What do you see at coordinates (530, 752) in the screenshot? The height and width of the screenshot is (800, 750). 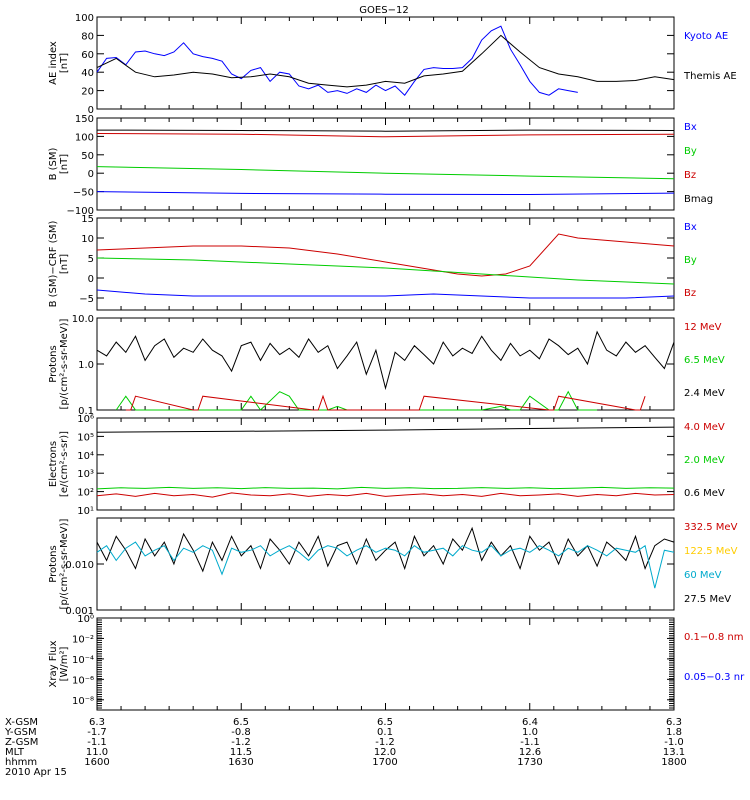 I see `footer-value: 12.6` at bounding box center [530, 752].